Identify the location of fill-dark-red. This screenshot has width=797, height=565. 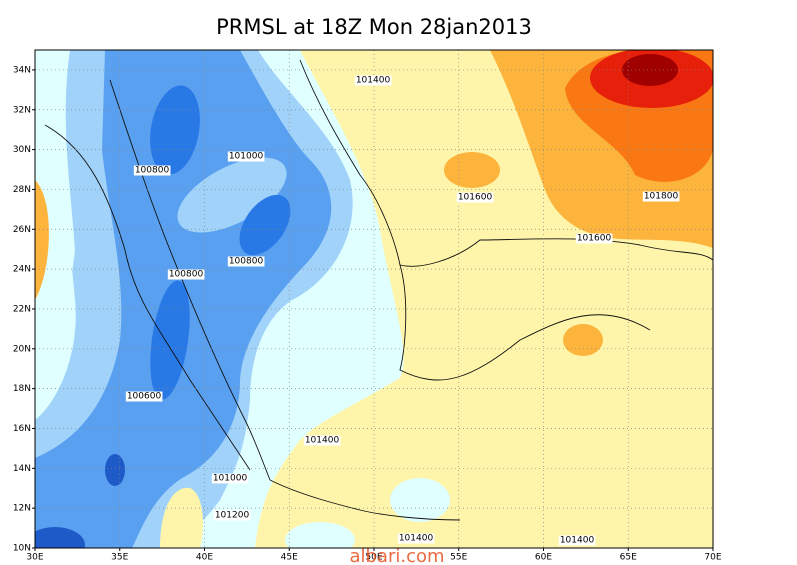
(650, 70).